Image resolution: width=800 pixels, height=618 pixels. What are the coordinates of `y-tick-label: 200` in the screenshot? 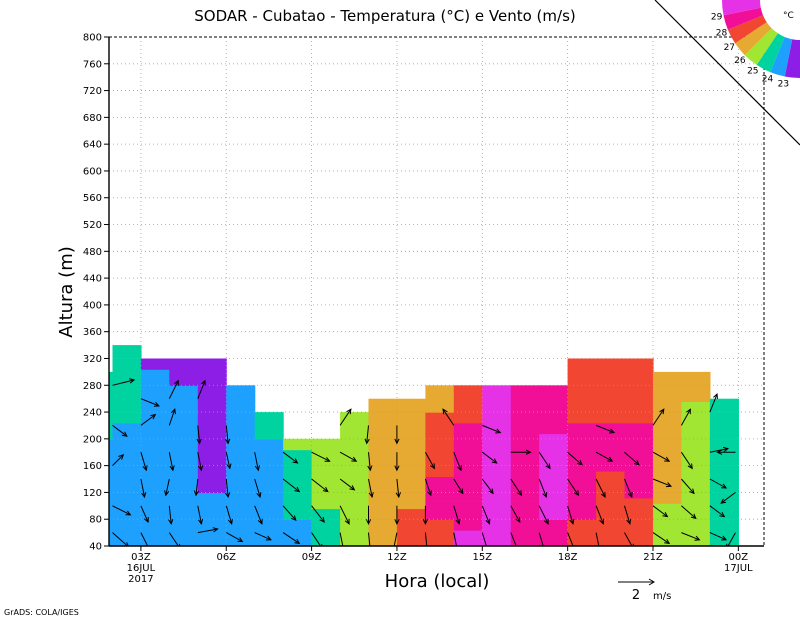 It's located at (92, 439).